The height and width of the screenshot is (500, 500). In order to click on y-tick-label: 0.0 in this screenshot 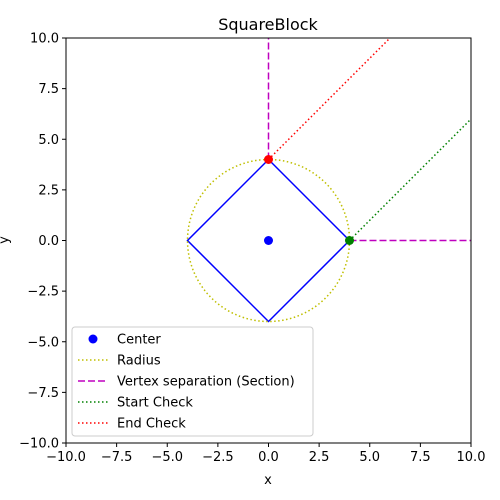, I will do `click(48, 241)`.